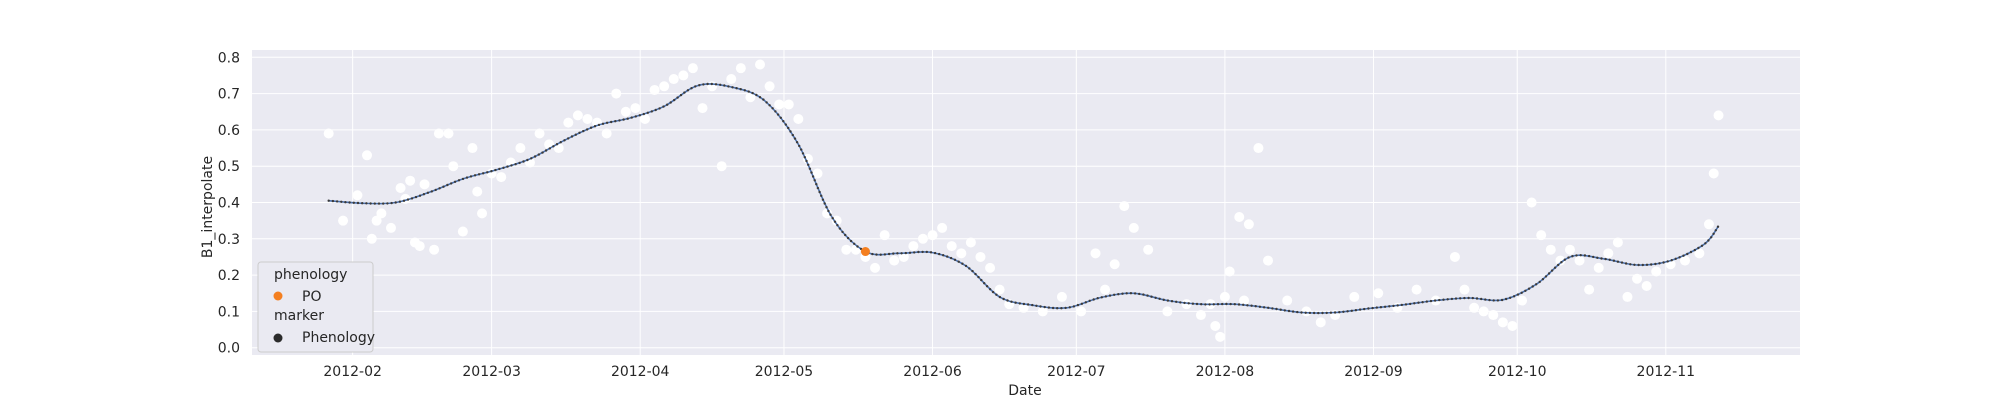 This screenshot has height=400, width=2000. I want to click on y-tick-label: 0.6, so click(229, 131).